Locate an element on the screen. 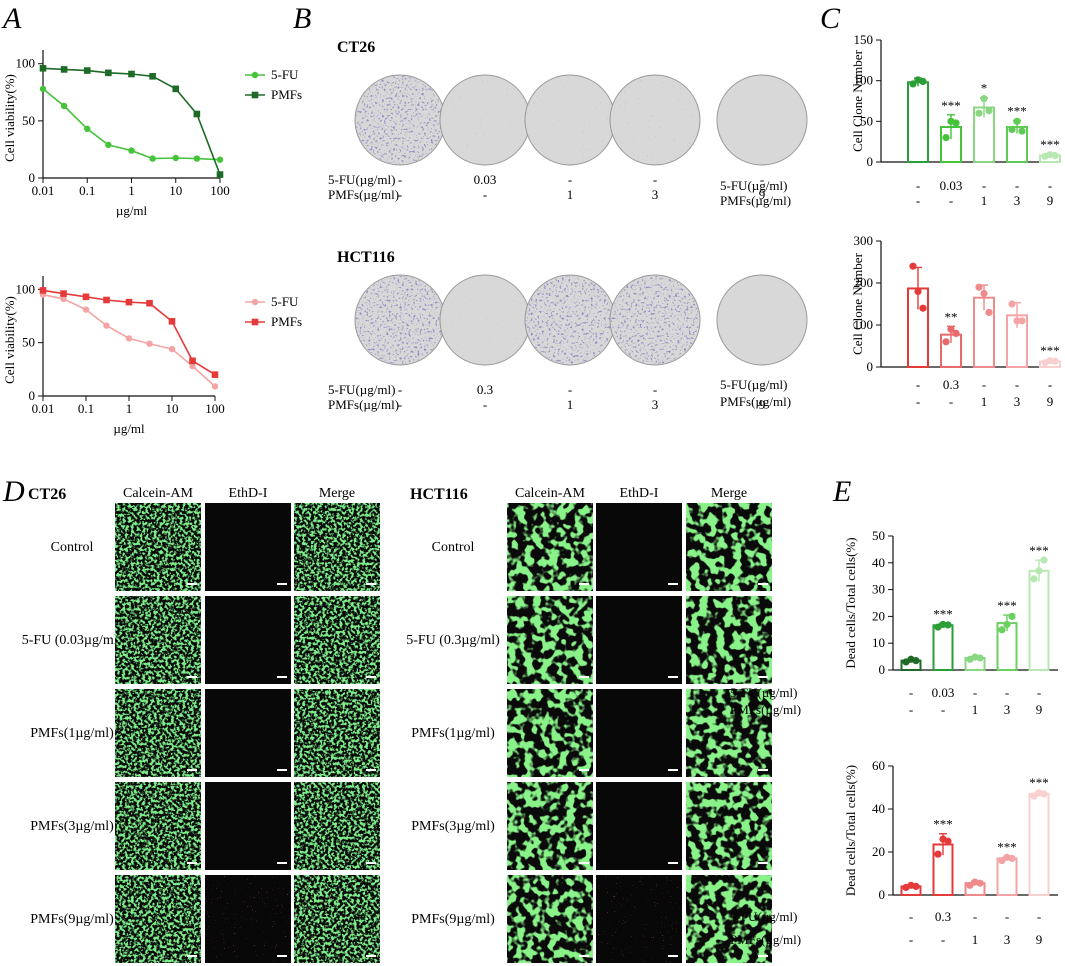 This screenshot has height=966, width=1065. dose-row-value: 0.3 is located at coordinates (951, 384).